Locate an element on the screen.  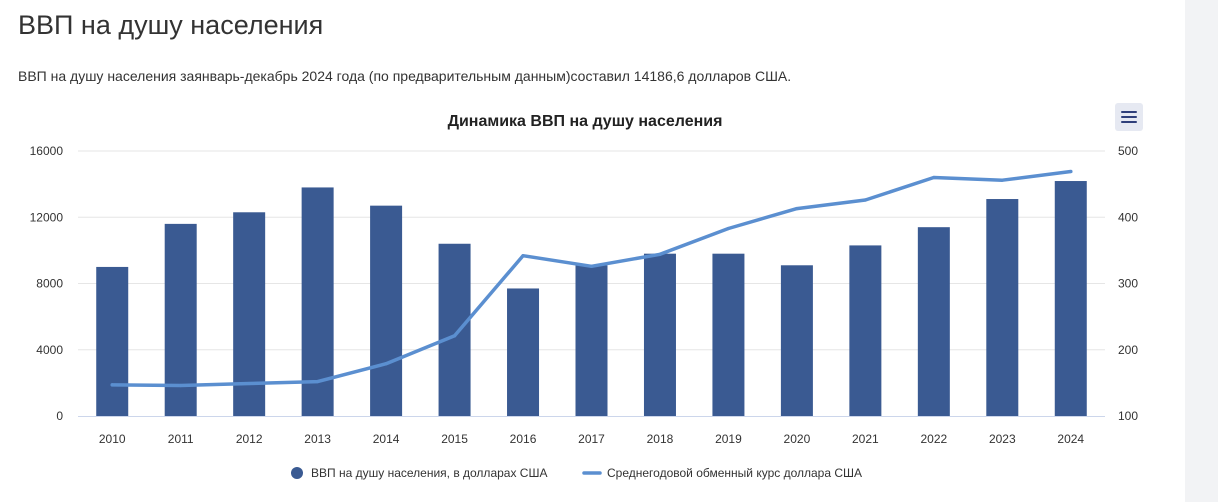
x-tick-label: 2021 is located at coordinates (865, 439).